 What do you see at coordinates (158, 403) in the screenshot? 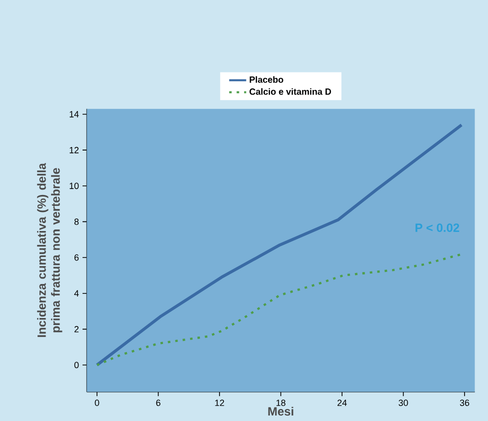
I see `x-tick-label: 6` at bounding box center [158, 403].